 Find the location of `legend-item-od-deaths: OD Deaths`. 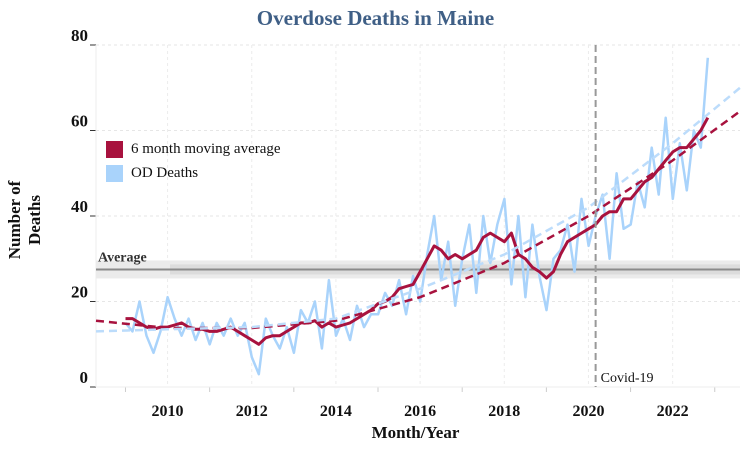

legend-item-od-deaths: OD Deaths is located at coordinates (193, 173).